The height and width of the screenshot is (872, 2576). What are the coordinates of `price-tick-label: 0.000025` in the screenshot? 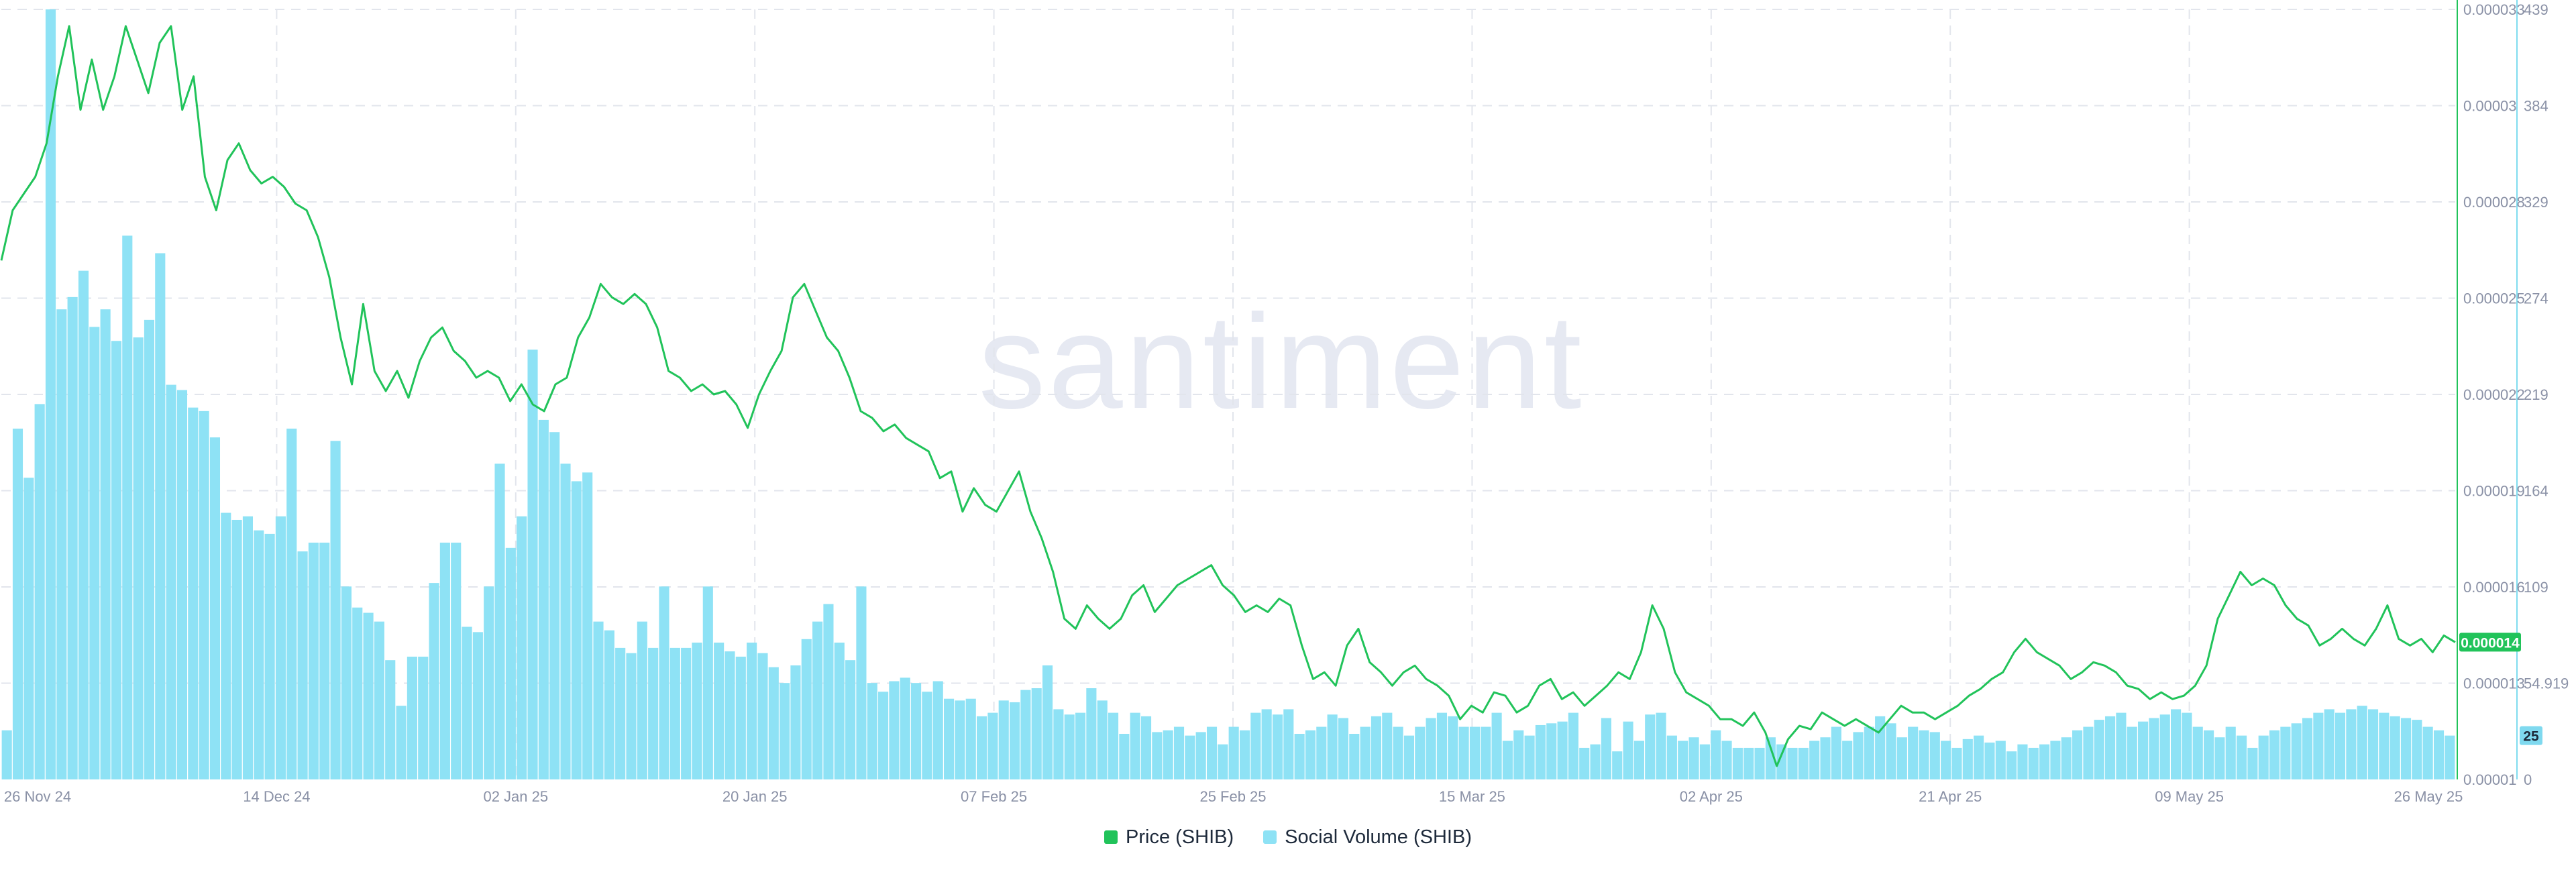 It's located at (2494, 298).